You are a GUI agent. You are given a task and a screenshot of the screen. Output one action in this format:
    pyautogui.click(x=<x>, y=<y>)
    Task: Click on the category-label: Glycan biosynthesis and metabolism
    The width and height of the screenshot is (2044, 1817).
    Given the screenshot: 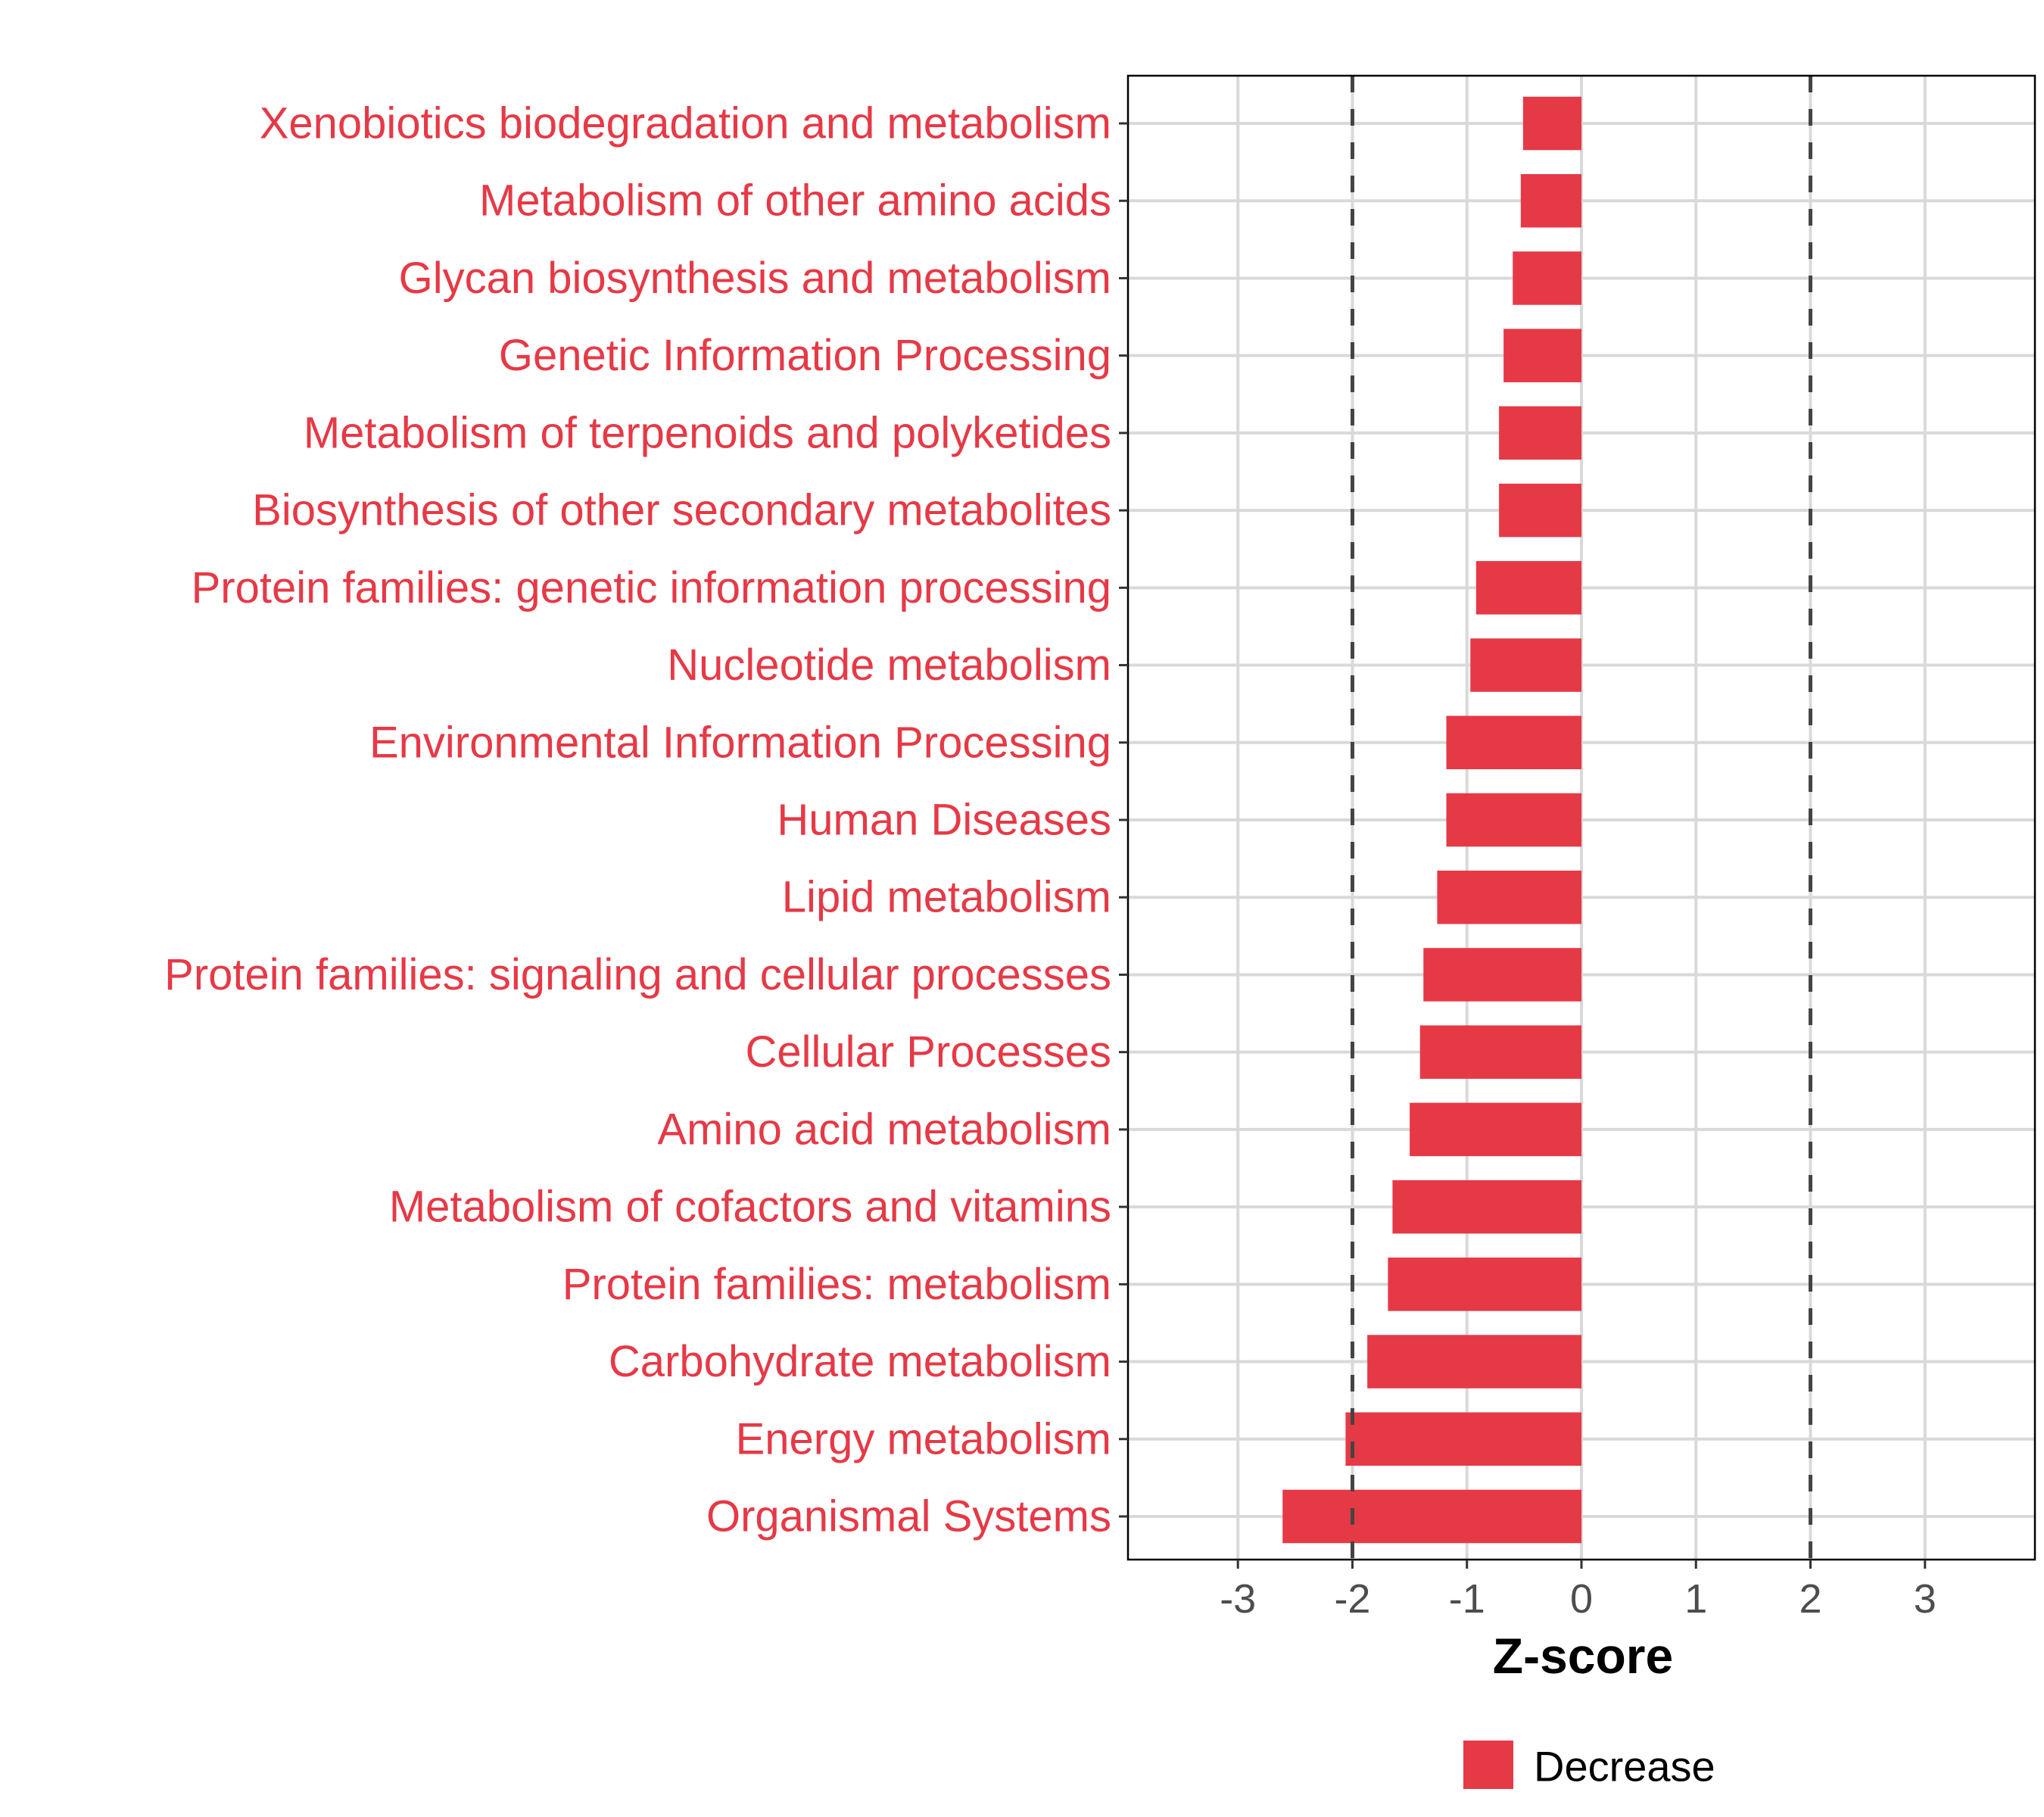 What is the action you would take?
    pyautogui.click(x=755, y=278)
    